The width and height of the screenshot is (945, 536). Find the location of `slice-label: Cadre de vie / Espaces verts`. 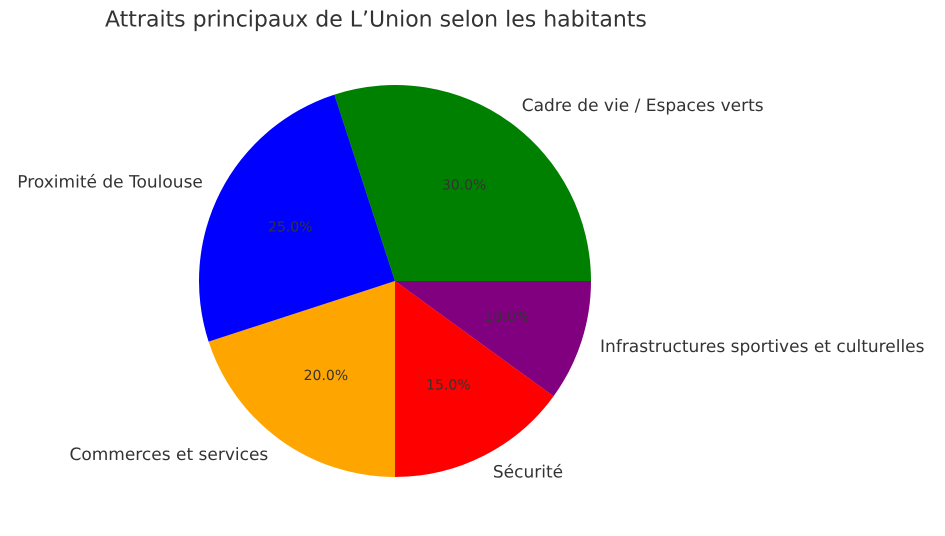

slice-label: Cadre de vie / Espaces verts is located at coordinates (643, 106).